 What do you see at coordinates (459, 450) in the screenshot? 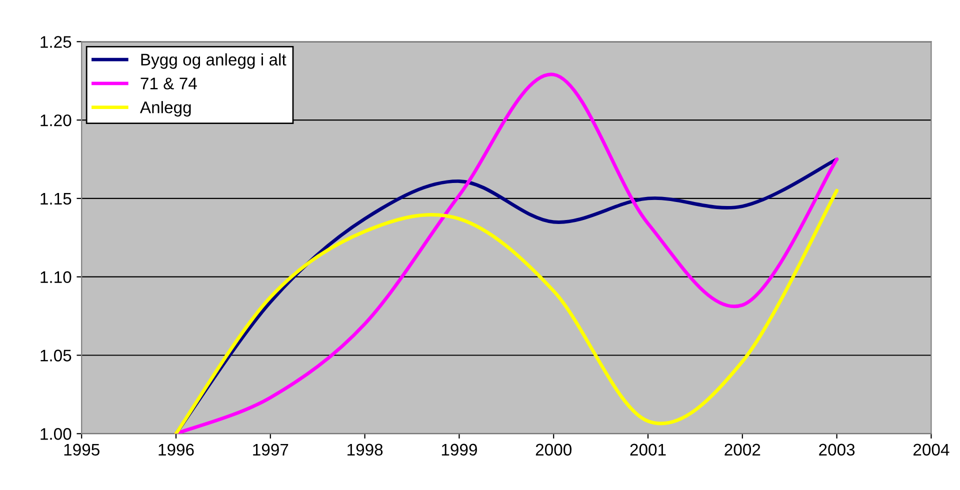
I see `x-tick-label: 1999` at bounding box center [459, 450].